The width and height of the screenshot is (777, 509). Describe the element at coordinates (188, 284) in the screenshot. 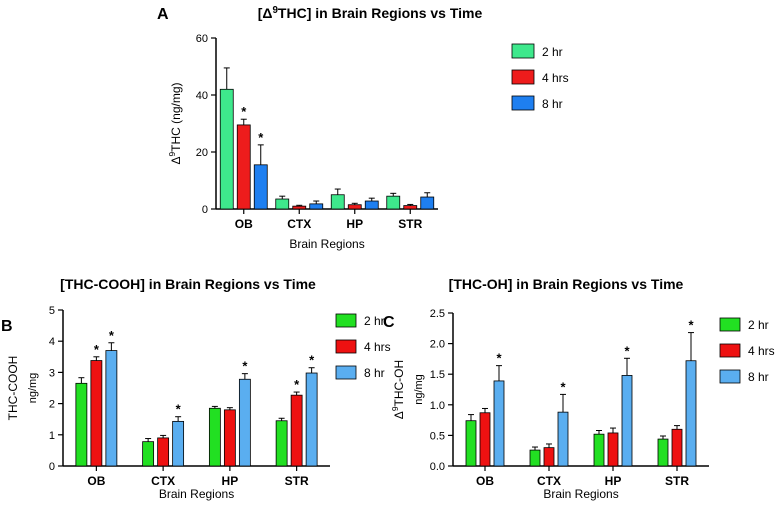

I see `chart-title: [THC-COOH] in Brain Regions vs Time` at that location.